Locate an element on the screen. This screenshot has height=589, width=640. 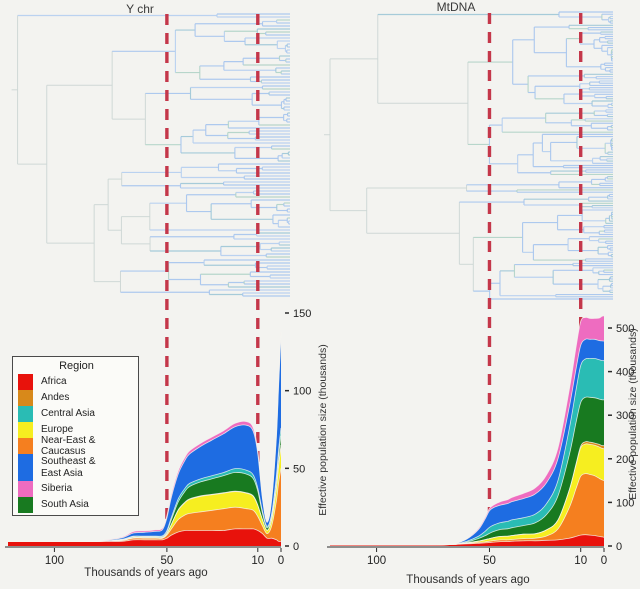
legend-item: Europe is located at coordinates (76, 430).